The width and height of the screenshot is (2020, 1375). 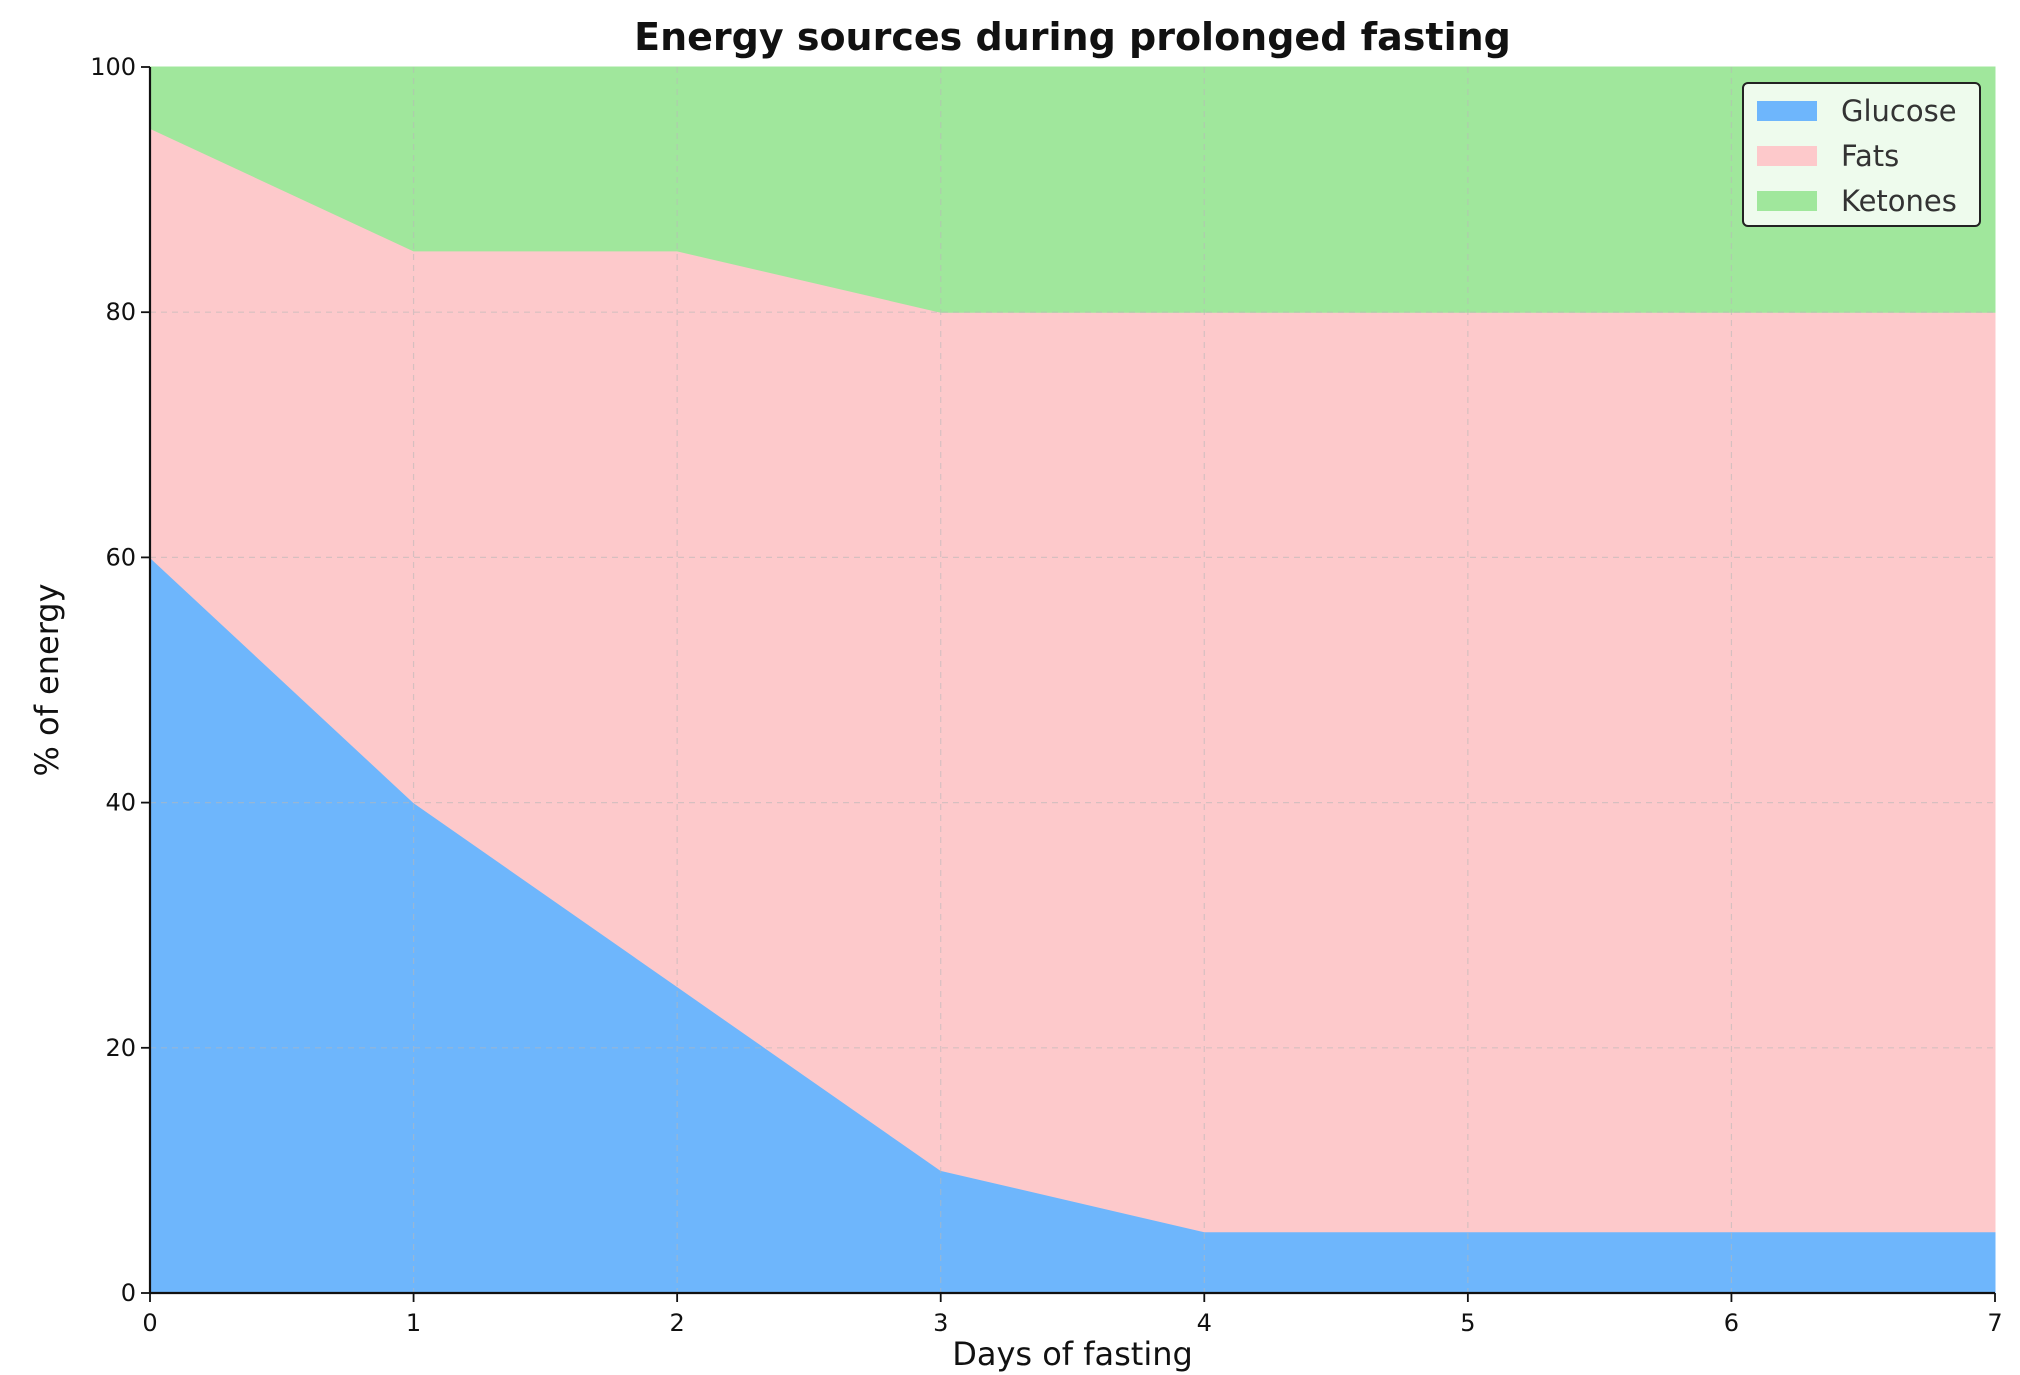 I want to click on x-tick-label-1: 1, so click(x=413, y=1323).